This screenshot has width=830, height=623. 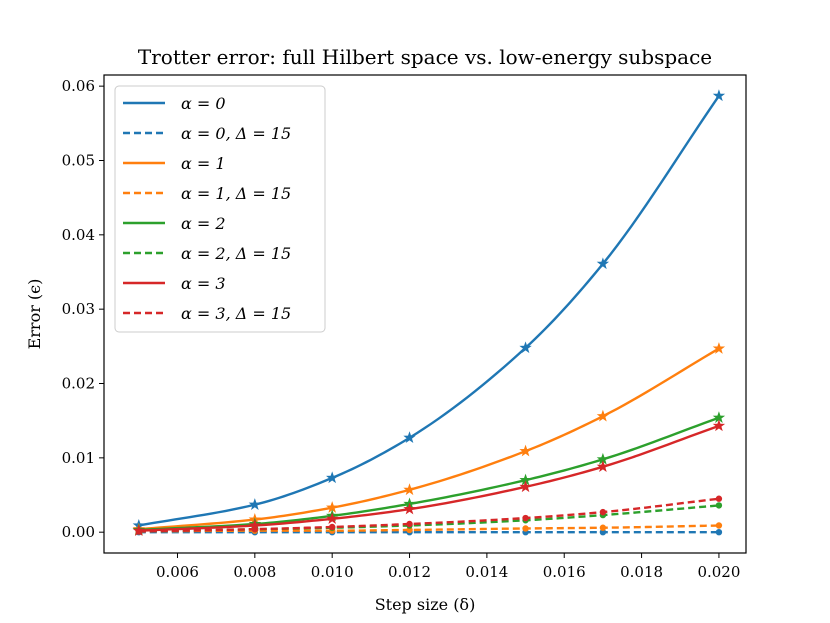 What do you see at coordinates (177, 572) in the screenshot?
I see `x-tick-label: 0.006` at bounding box center [177, 572].